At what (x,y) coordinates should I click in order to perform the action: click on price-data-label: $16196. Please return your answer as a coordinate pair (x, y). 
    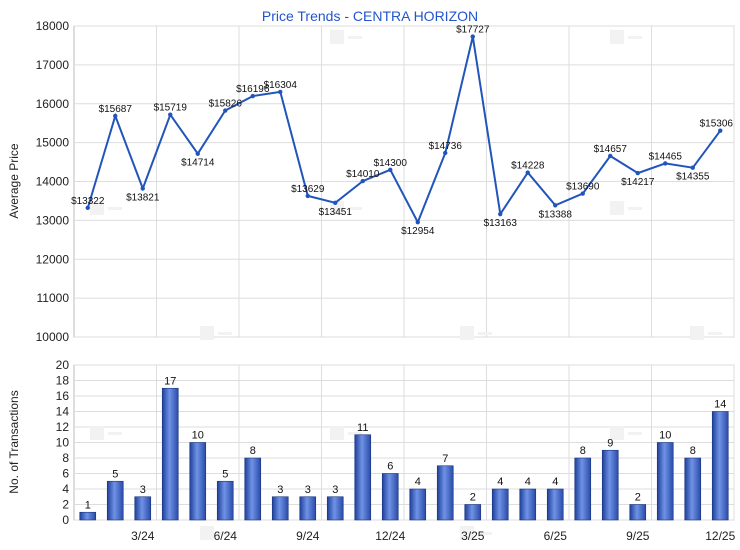
    Looking at the image, I should click on (253, 89).